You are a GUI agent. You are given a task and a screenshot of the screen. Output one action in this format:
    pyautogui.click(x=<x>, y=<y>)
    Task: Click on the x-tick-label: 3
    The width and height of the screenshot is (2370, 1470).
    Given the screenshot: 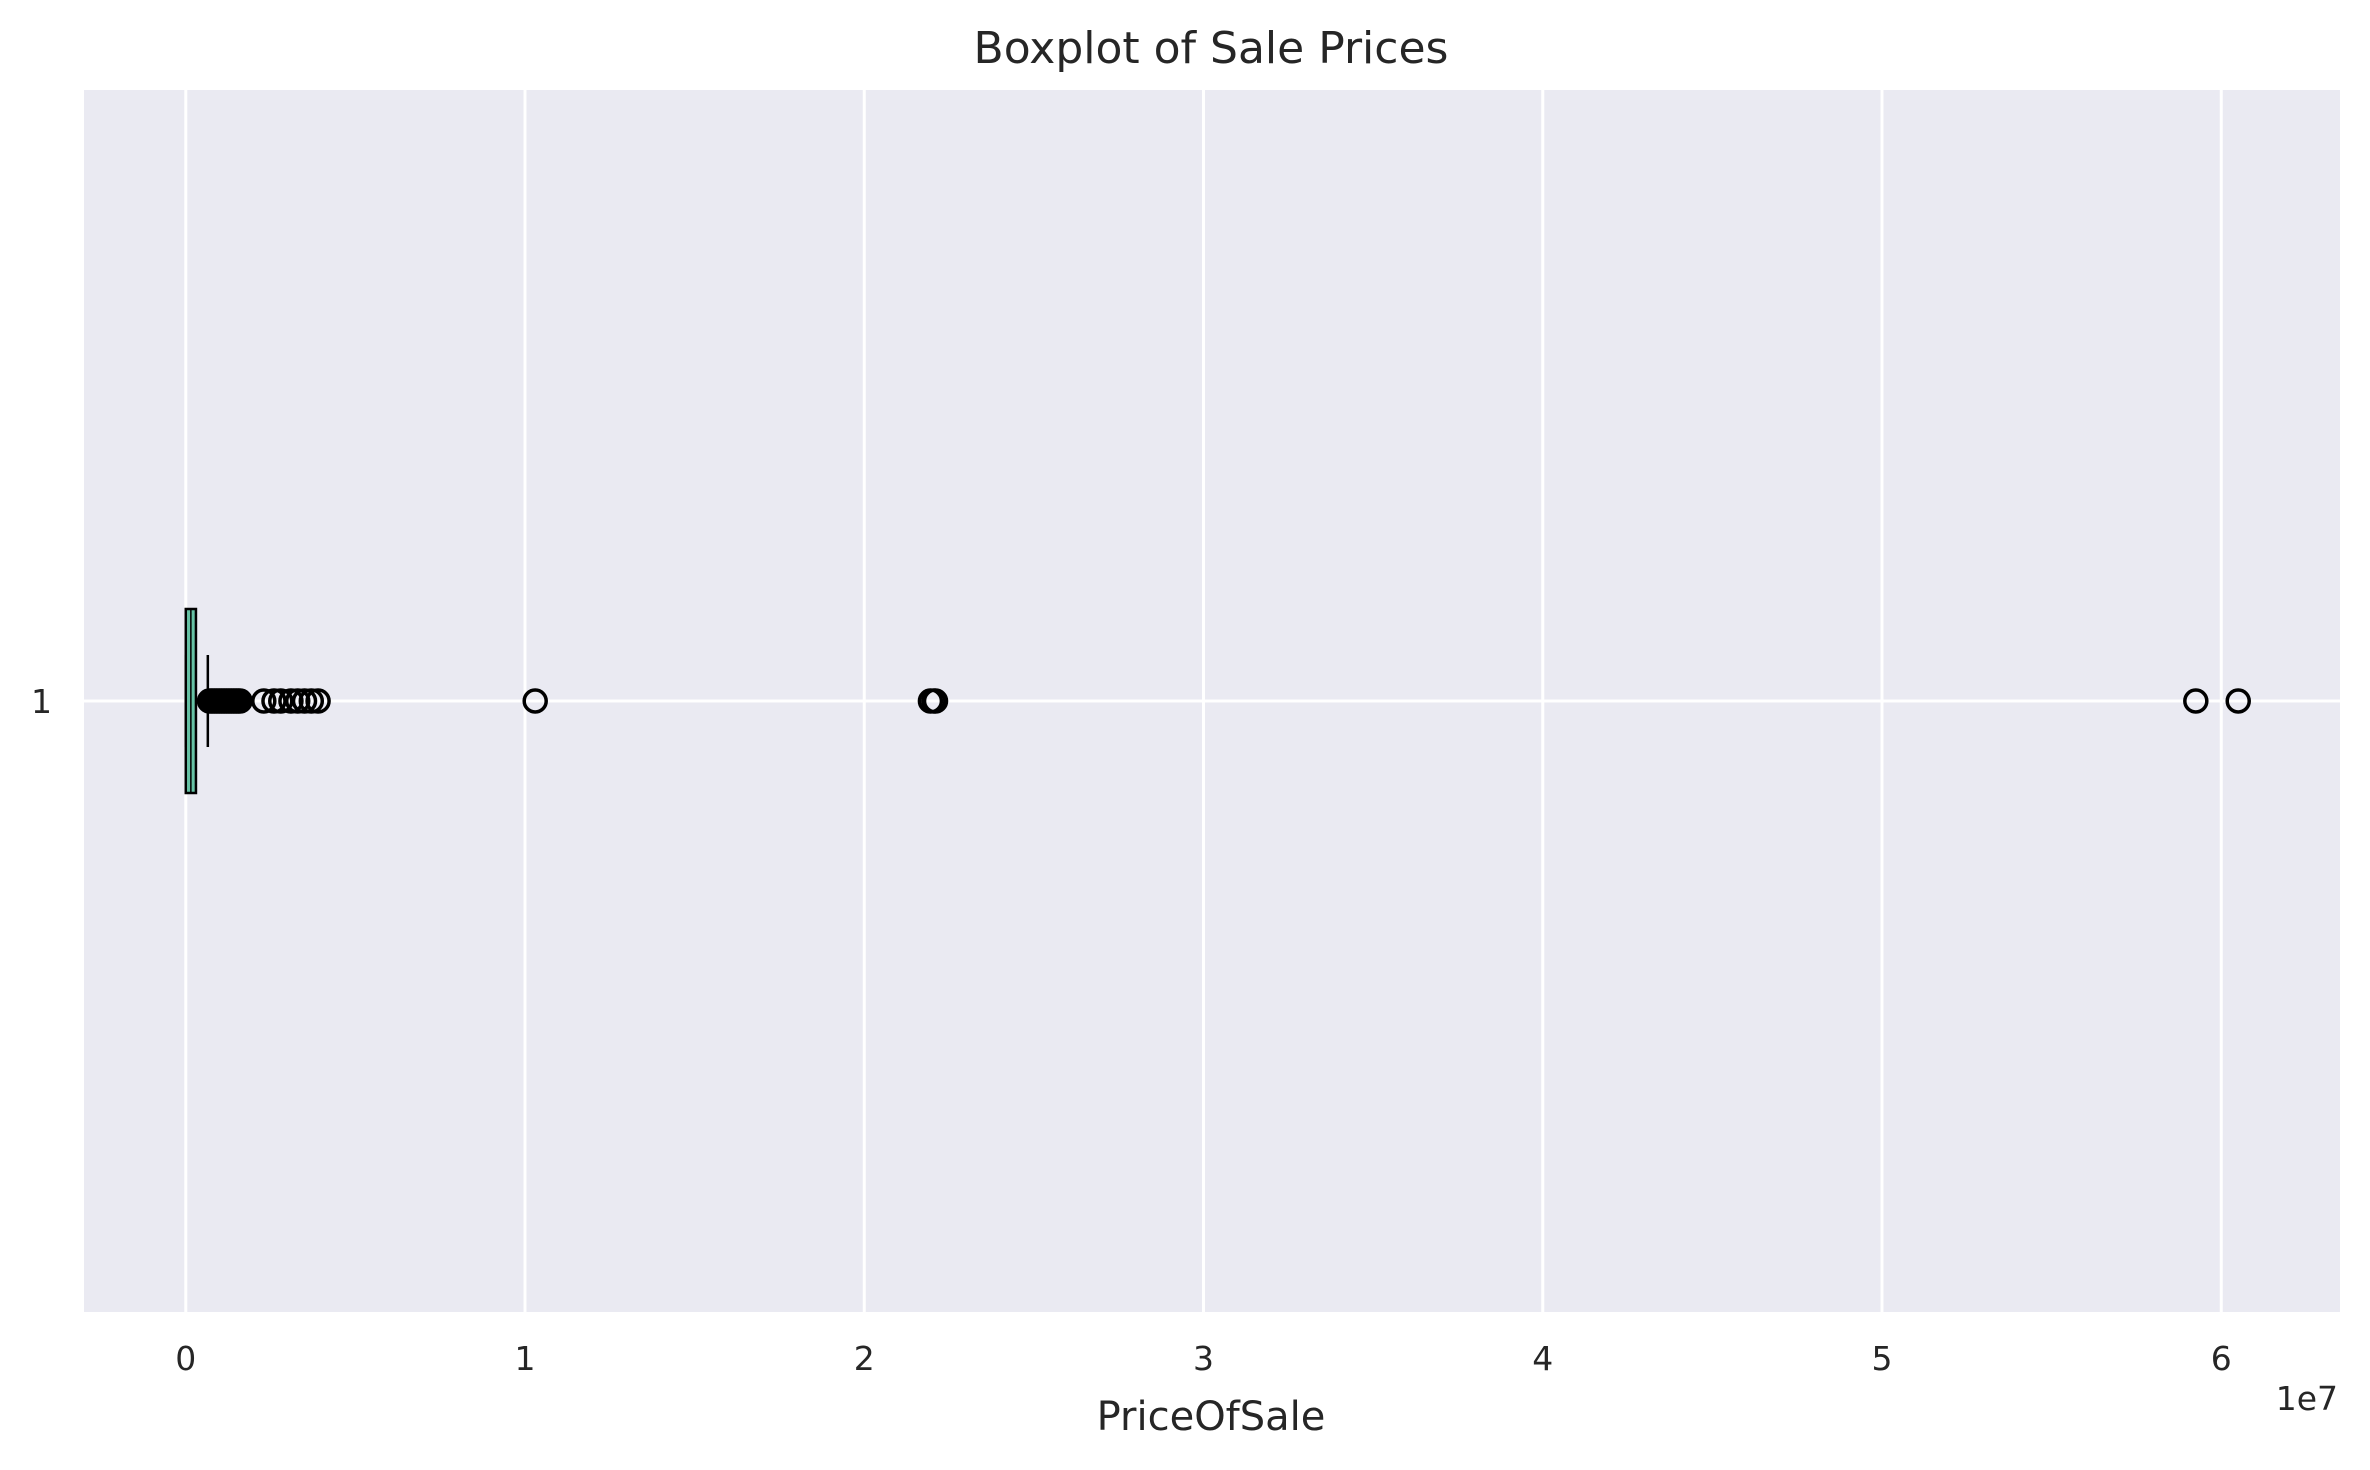 What is the action you would take?
    pyautogui.click(x=1203, y=1358)
    